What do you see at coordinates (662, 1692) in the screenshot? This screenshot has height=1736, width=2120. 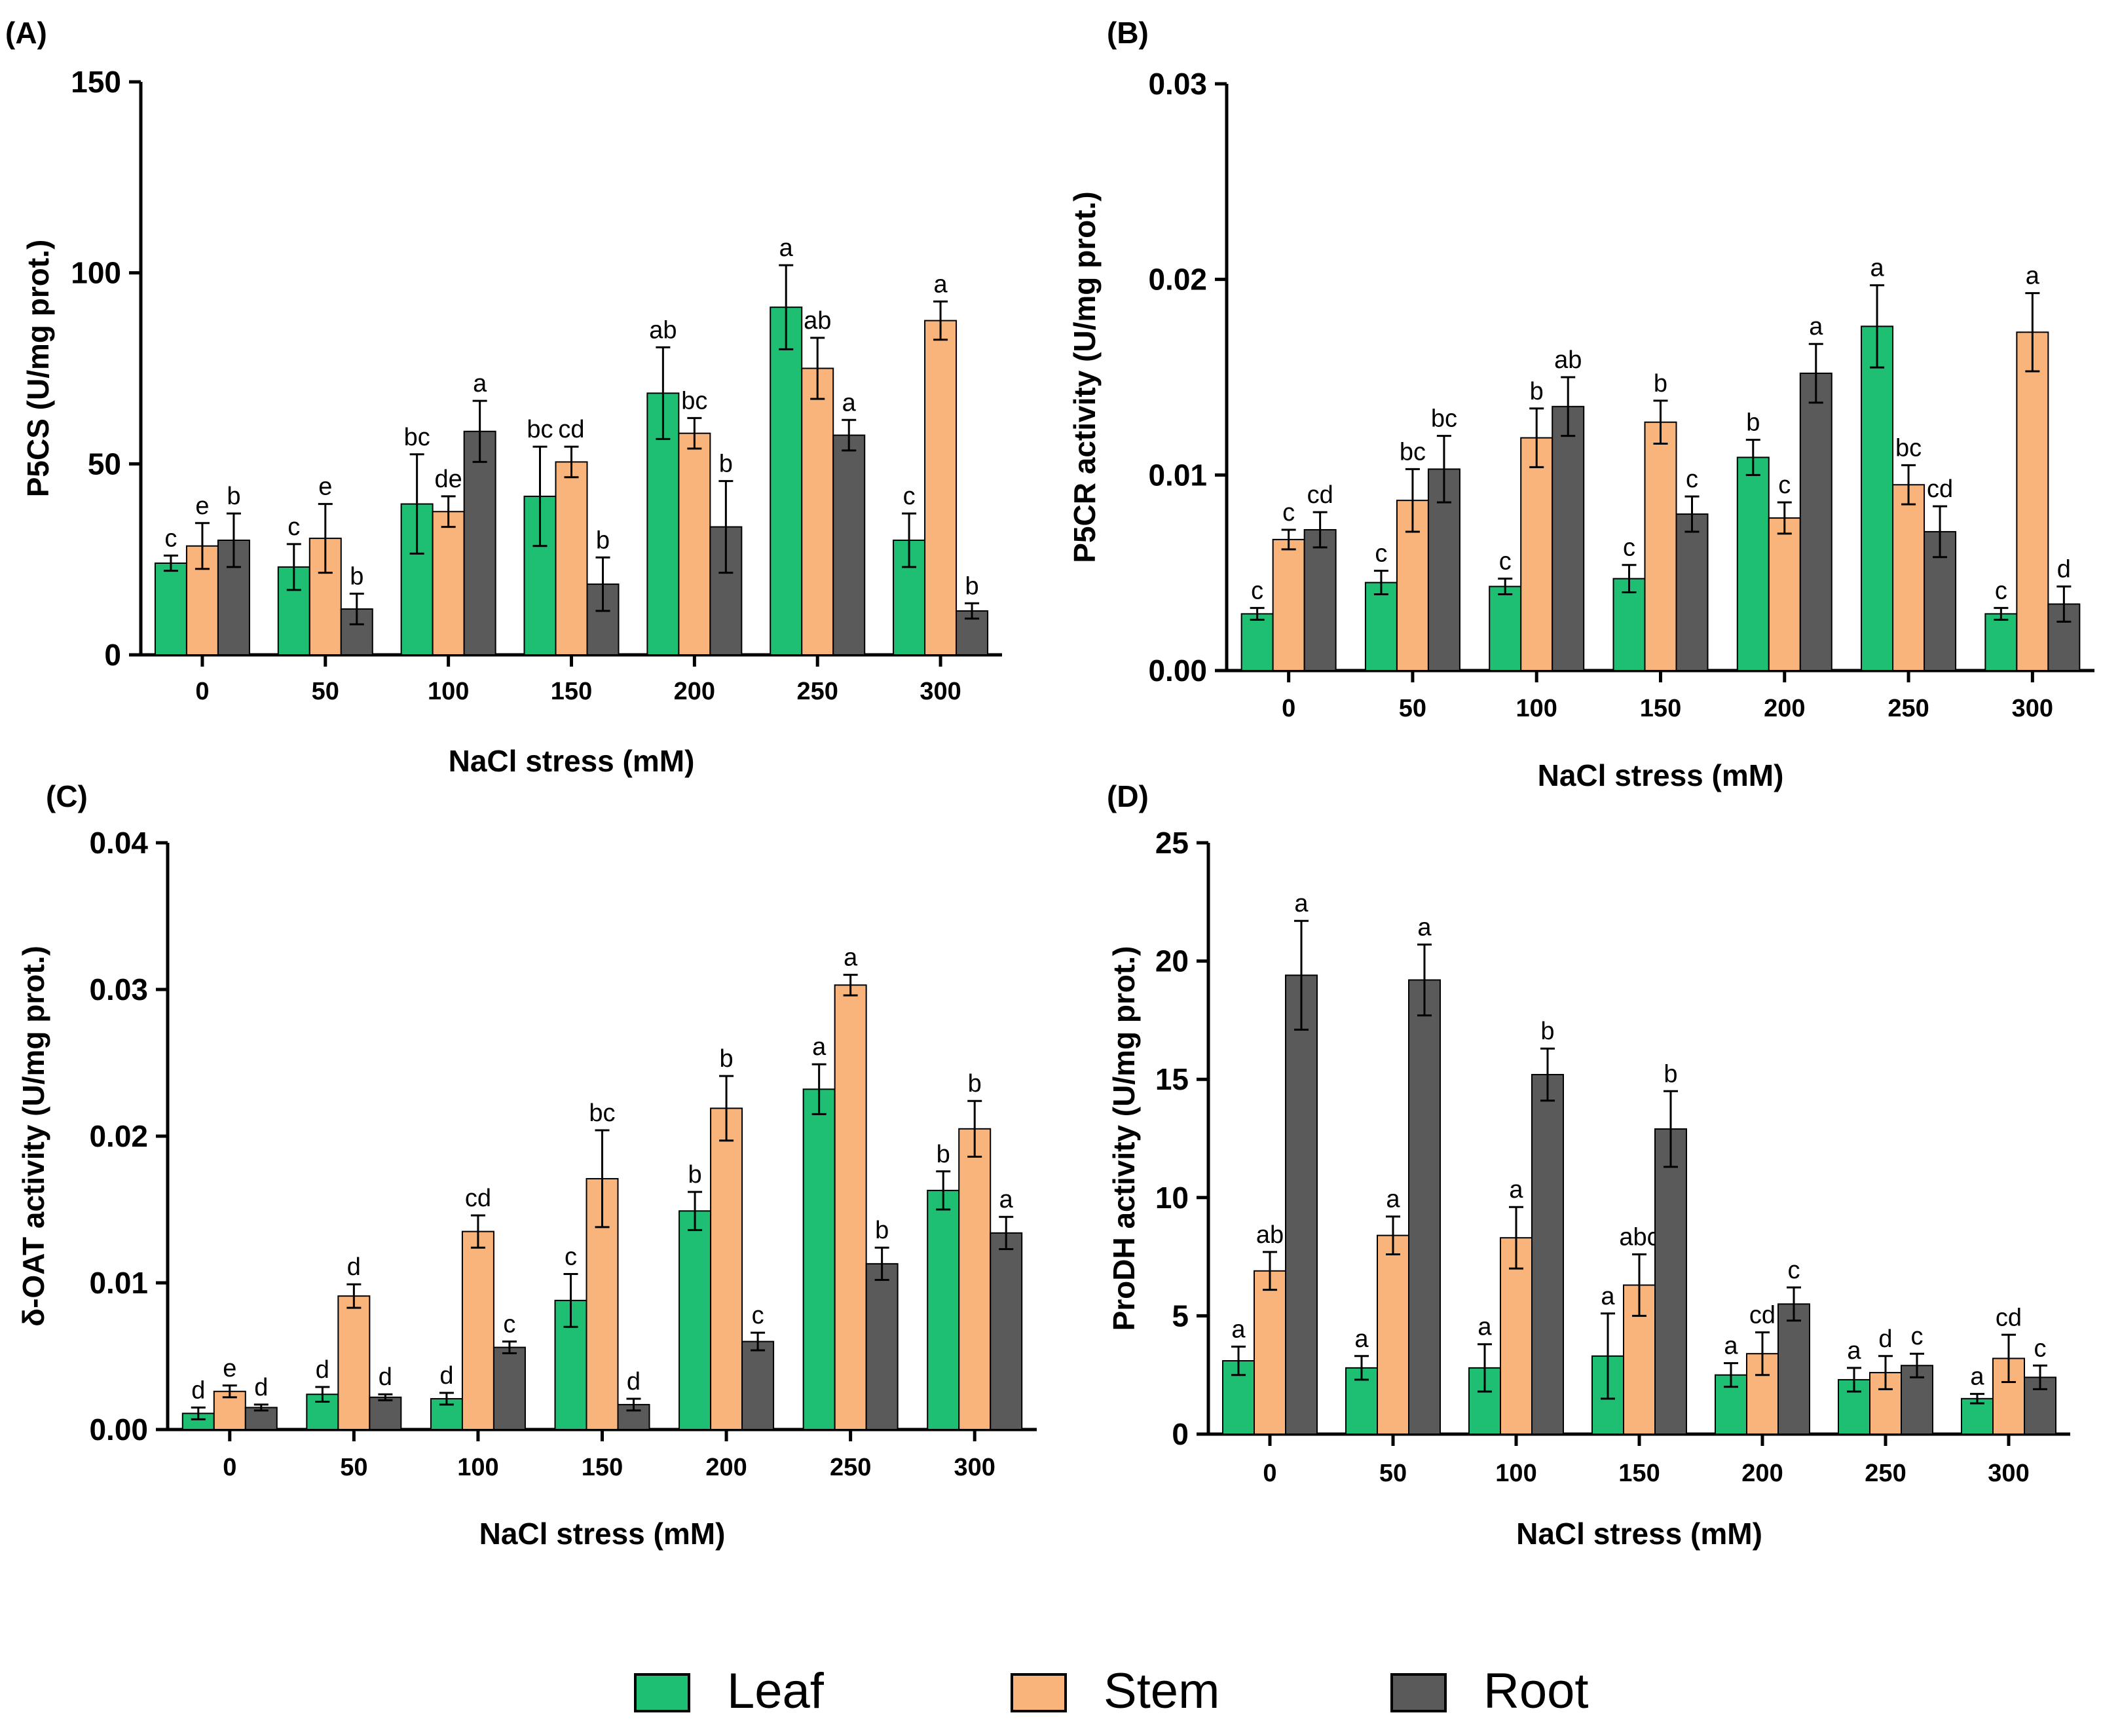 I see `legend-swatch-leaf` at bounding box center [662, 1692].